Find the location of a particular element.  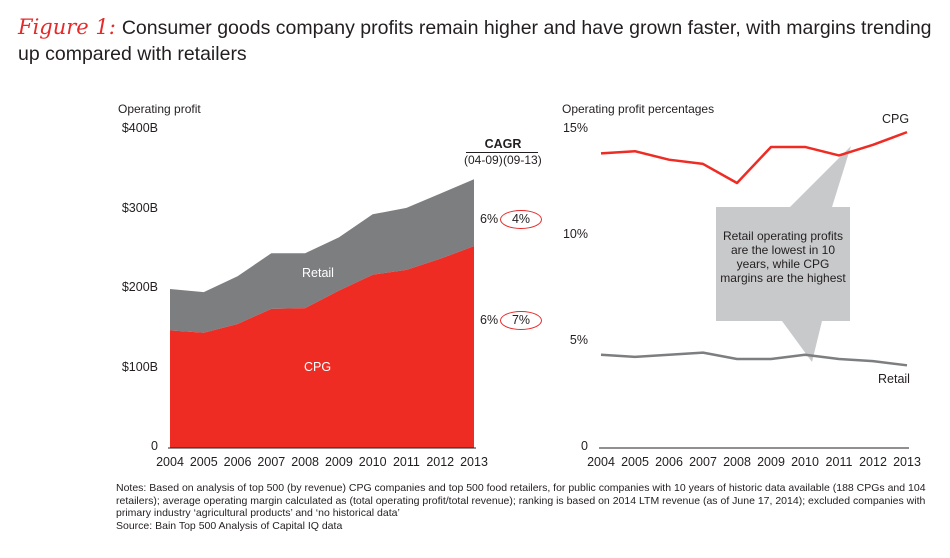

line-series-retail is located at coordinates (754, 359).